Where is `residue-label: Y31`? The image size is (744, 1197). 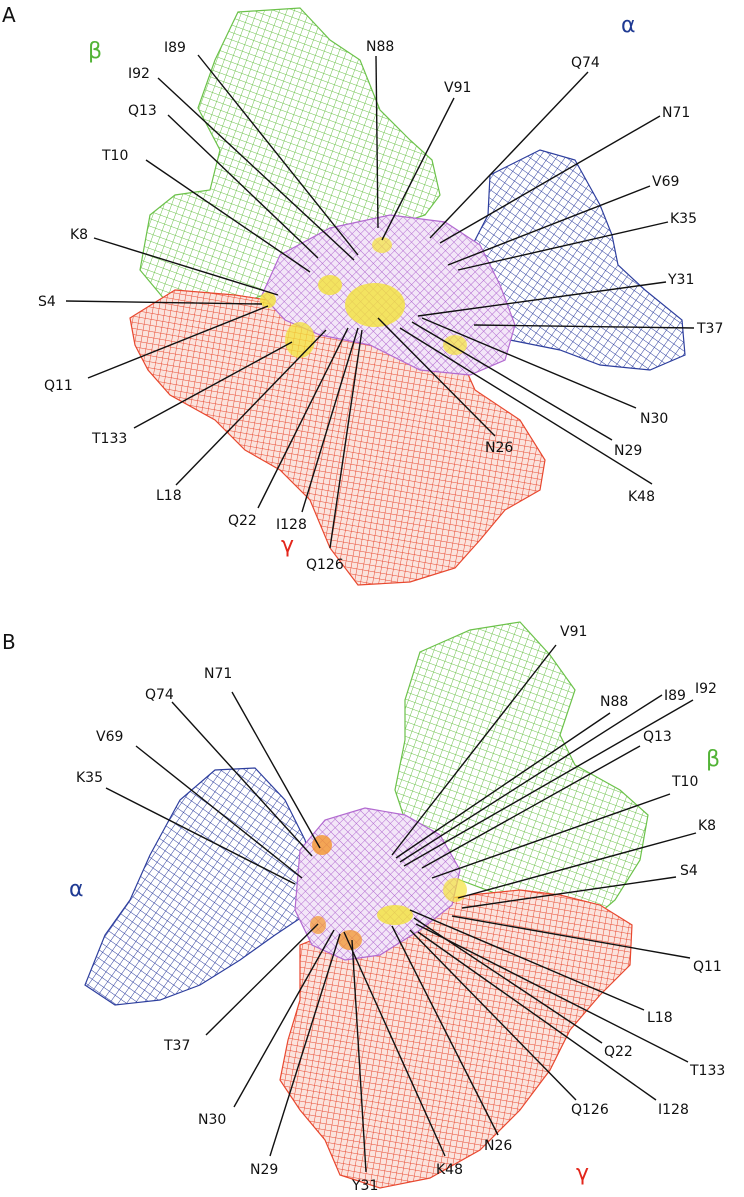
residue-label: Y31 is located at coordinates (364, 1186).